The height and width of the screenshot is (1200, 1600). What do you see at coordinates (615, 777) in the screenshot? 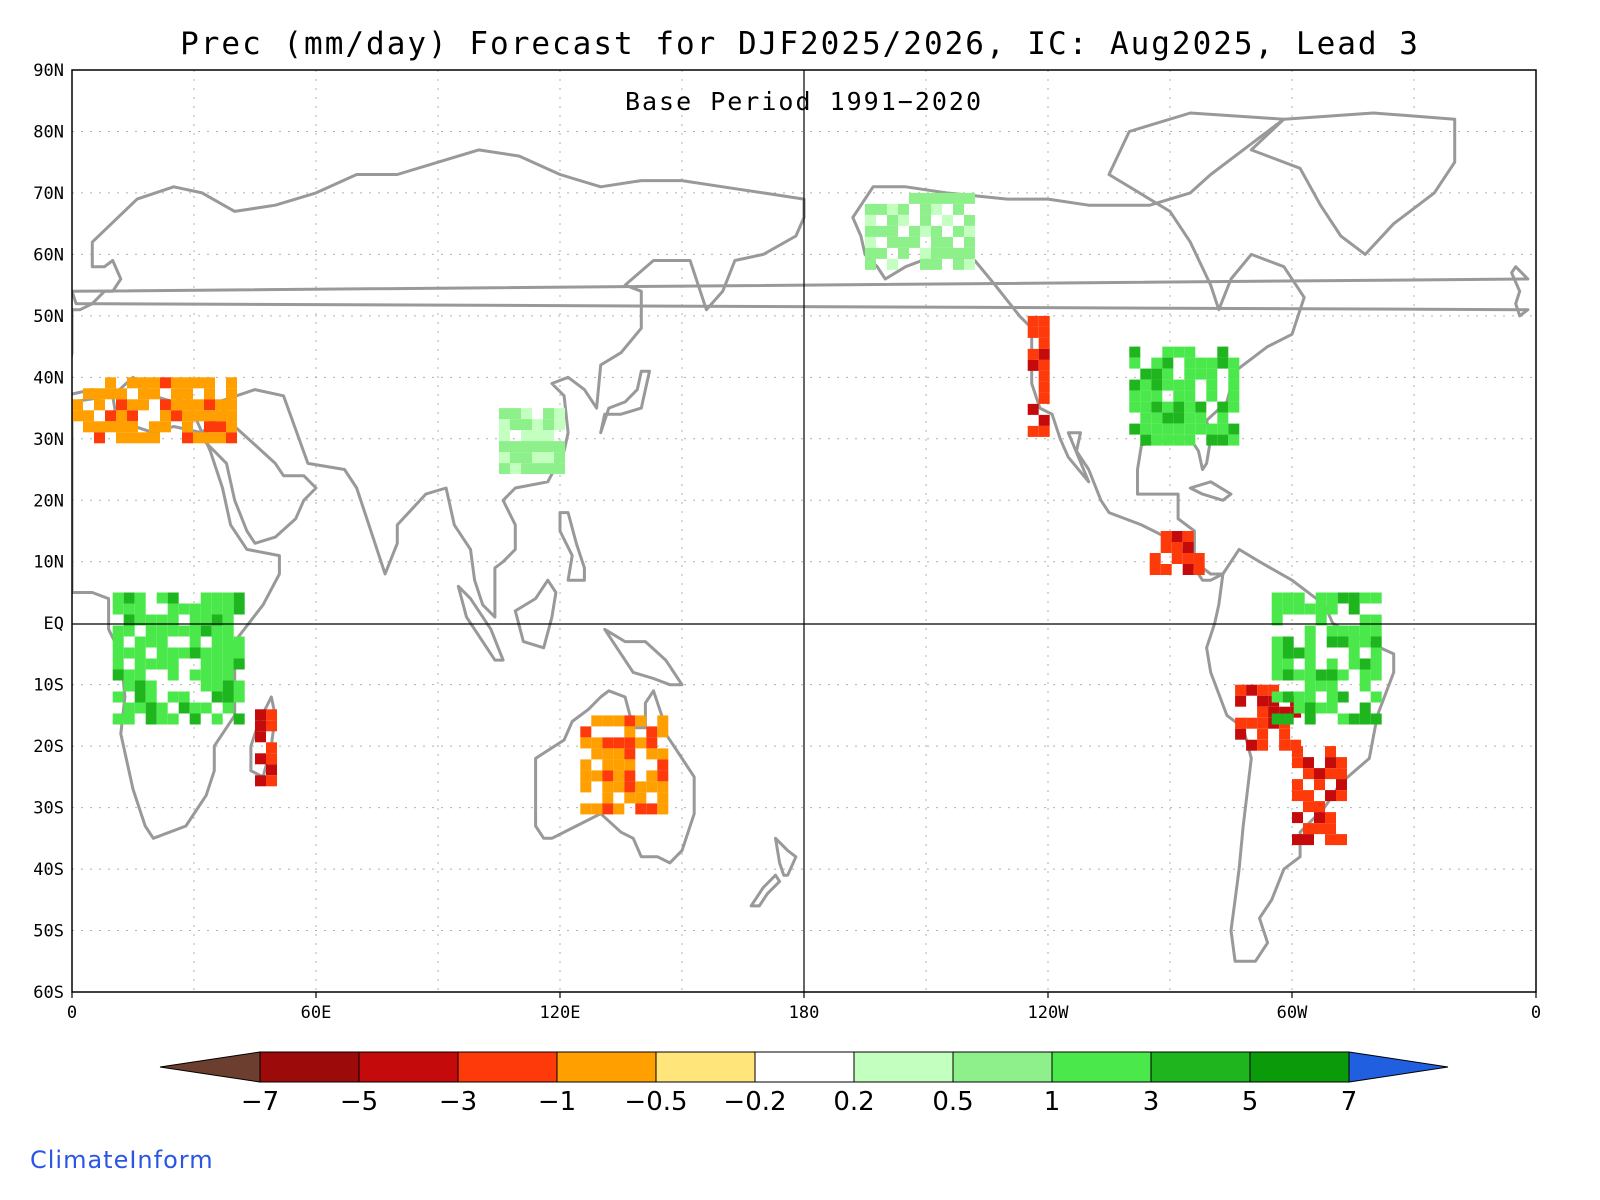
I see `australia-outline` at bounding box center [615, 777].